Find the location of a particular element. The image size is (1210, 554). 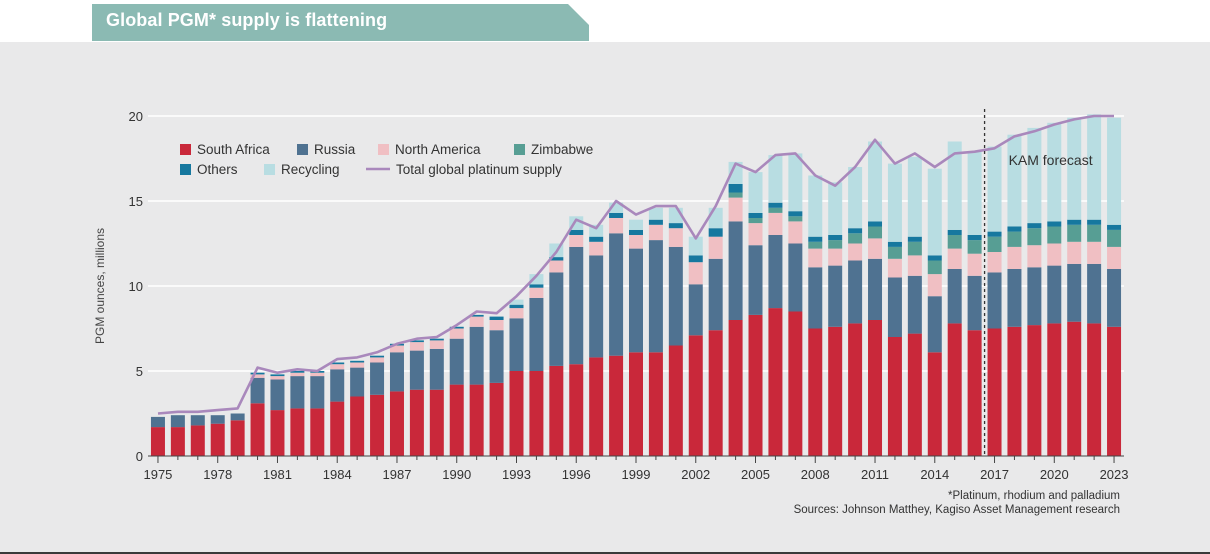

x-tick-label: 1993 is located at coordinates (516, 474).